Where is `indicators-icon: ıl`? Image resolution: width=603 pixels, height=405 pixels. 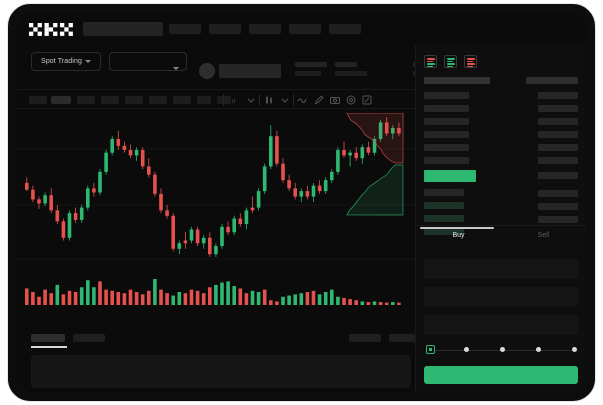 indicators-icon: ıl is located at coordinates (237, 100).